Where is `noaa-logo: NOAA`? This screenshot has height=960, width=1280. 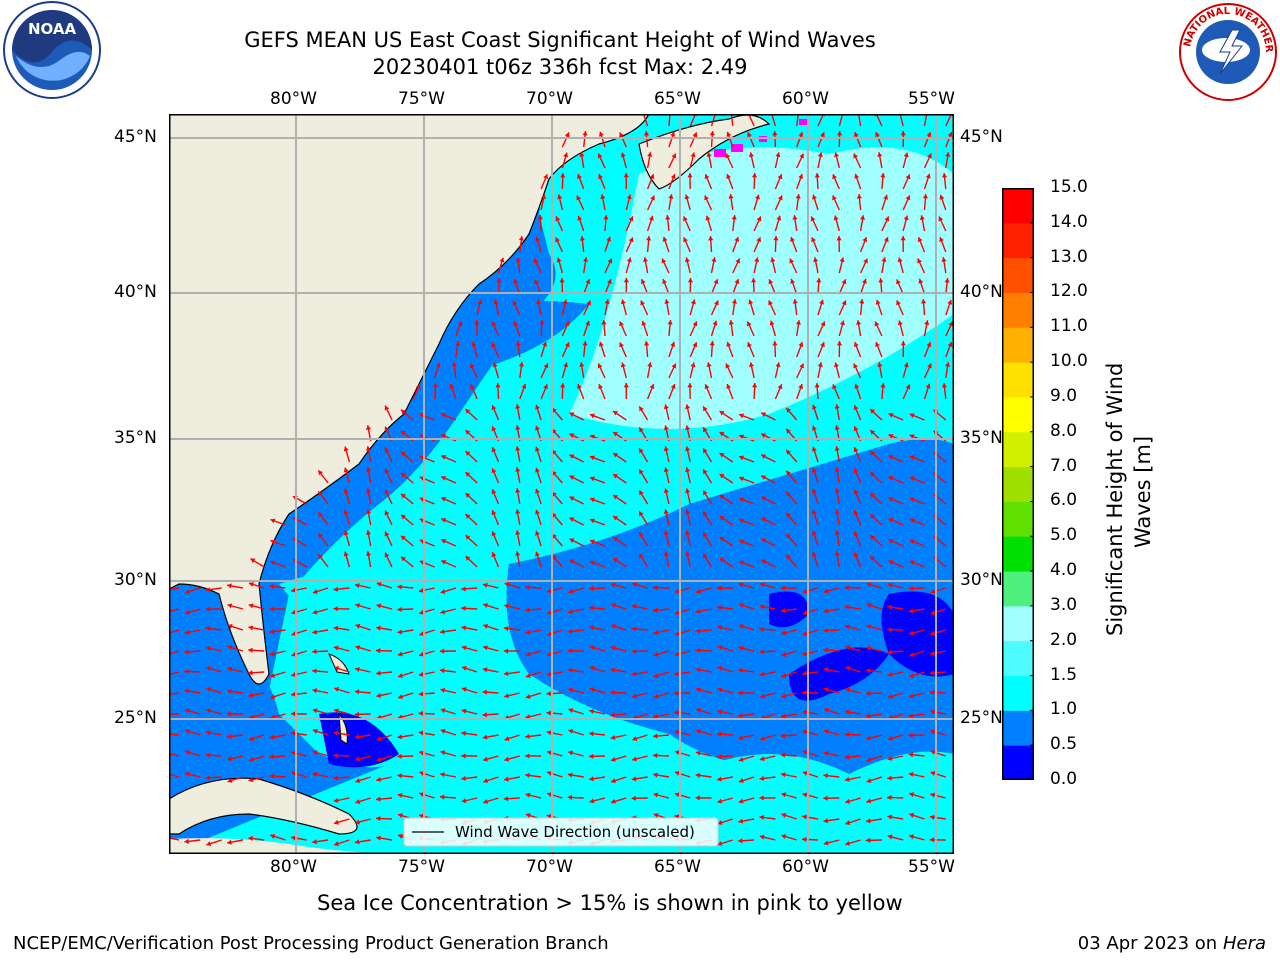
noaa-logo: NOAA is located at coordinates (52, 52).